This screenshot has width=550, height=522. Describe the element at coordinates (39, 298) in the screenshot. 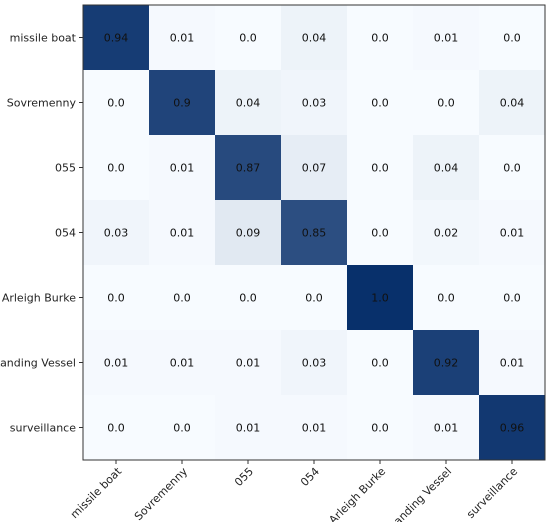

I see `y-tick-label-arleigh-burke: Arleigh Burke` at that location.